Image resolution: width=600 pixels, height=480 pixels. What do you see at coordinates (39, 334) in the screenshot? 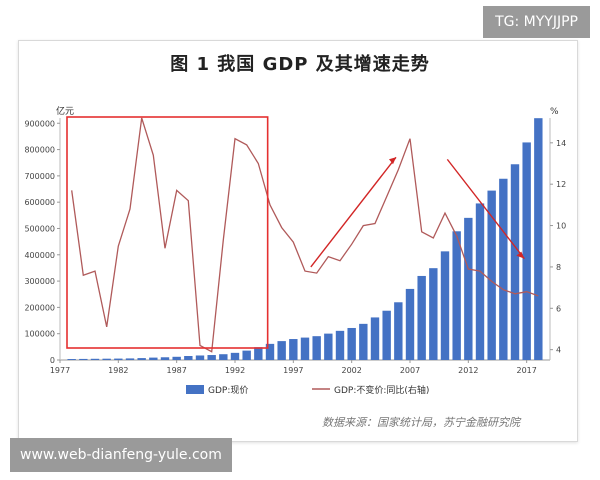
I see `y-tick-label: 100000` at bounding box center [39, 334].